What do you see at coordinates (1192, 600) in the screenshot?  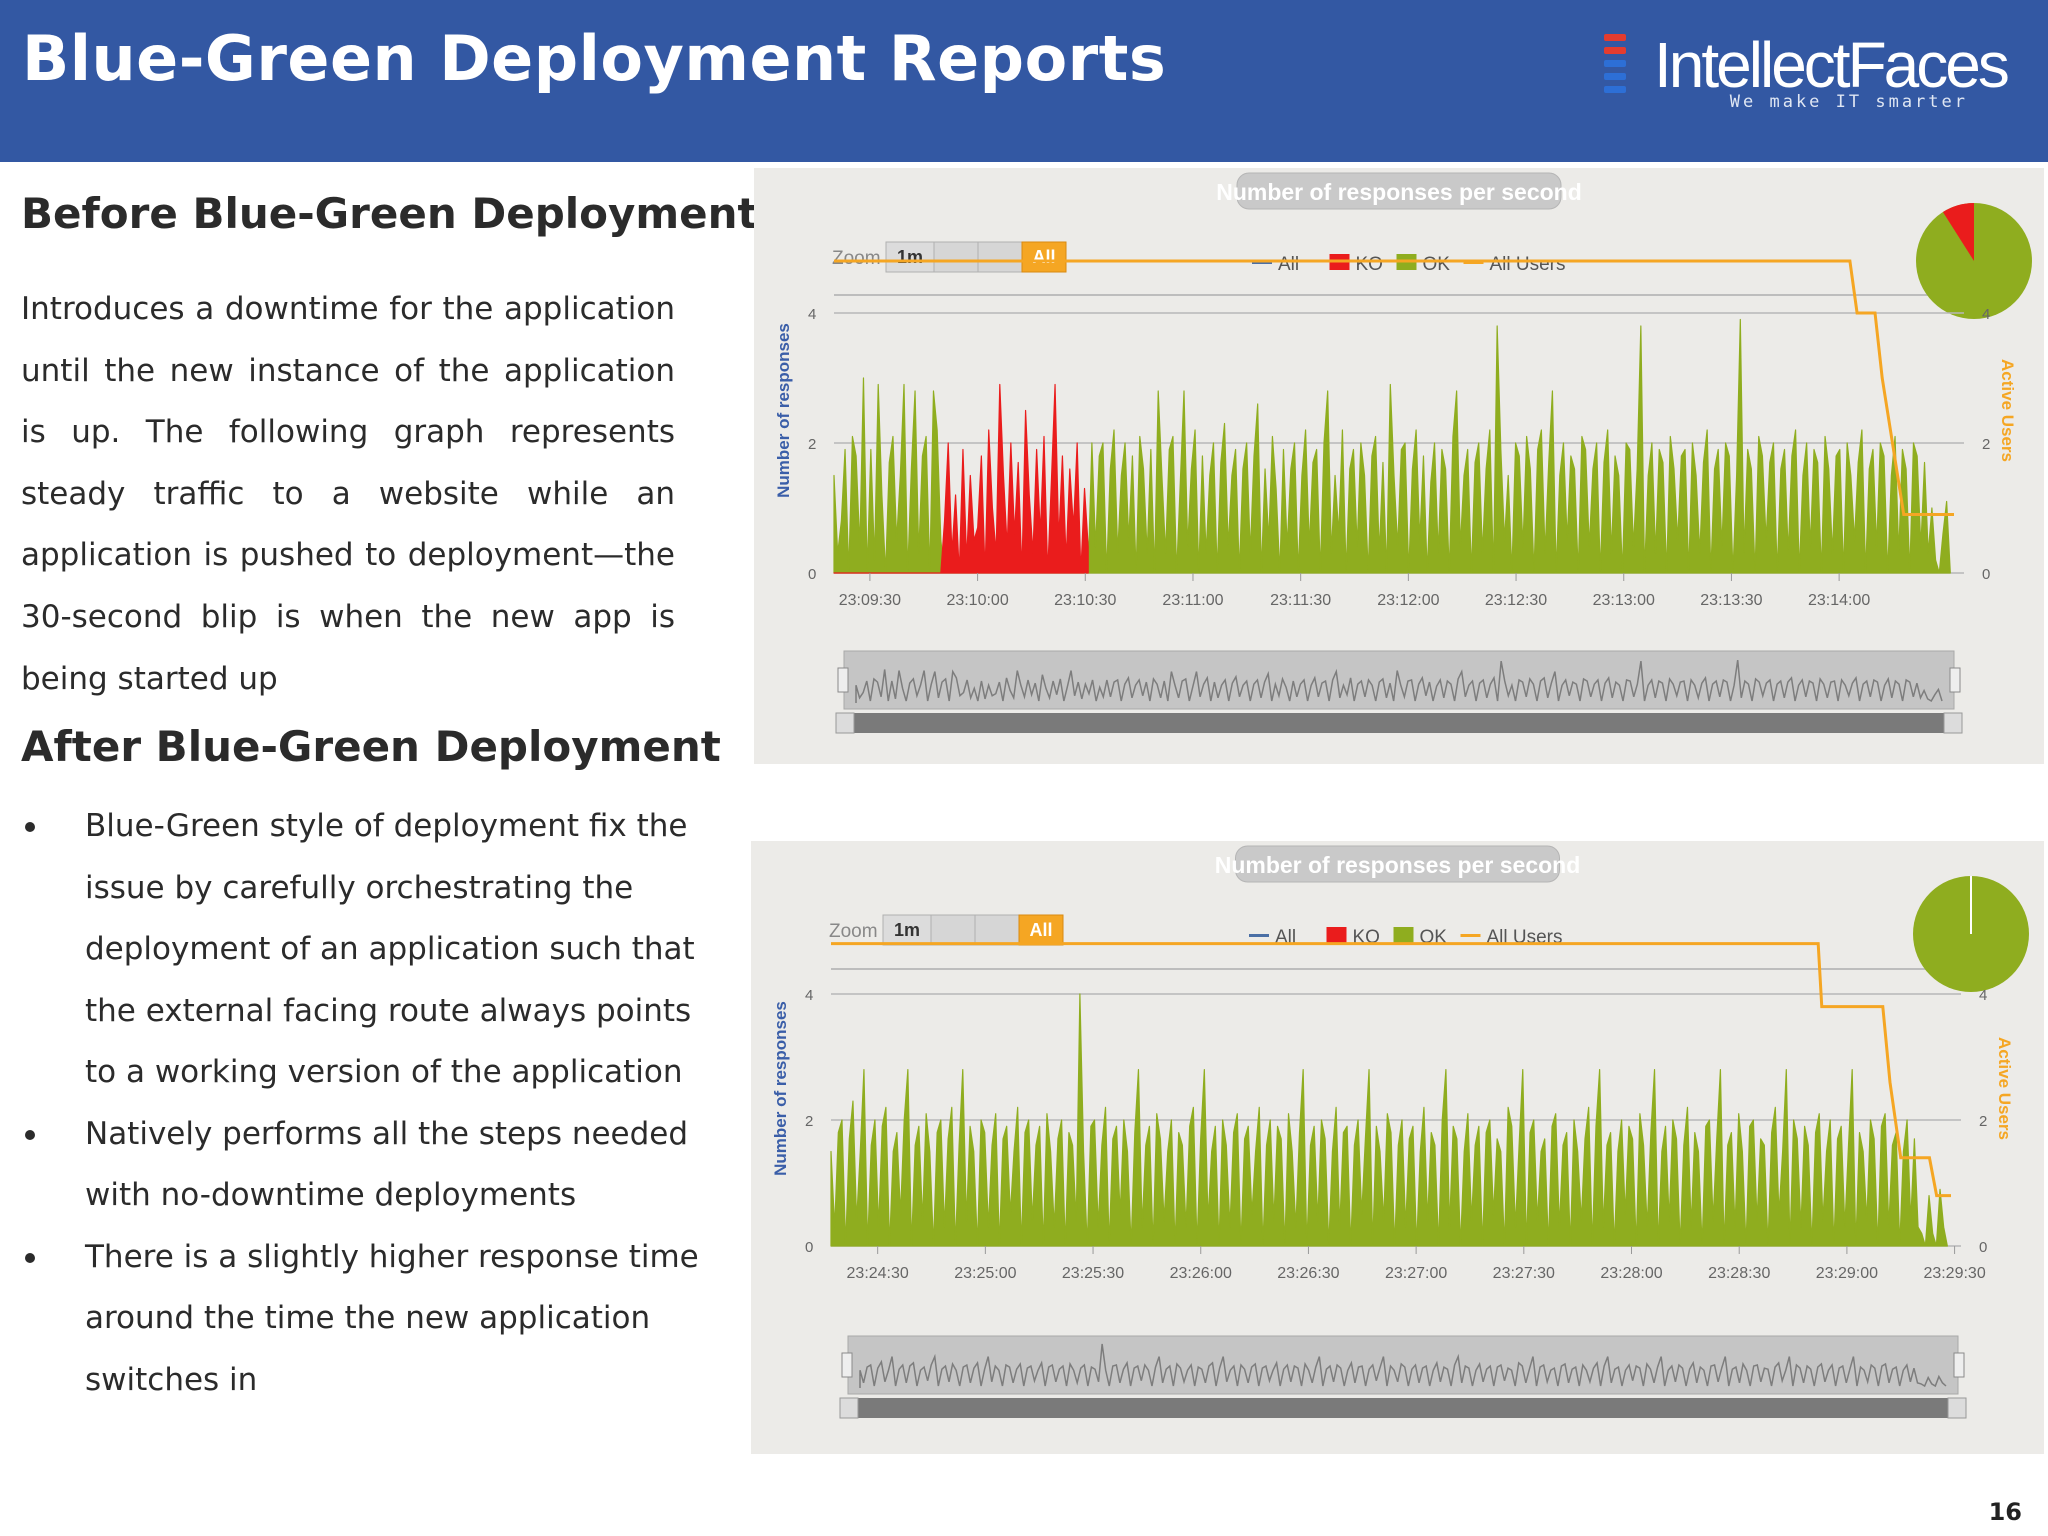 I see `x-tick-label: 23:11:00` at bounding box center [1192, 600].